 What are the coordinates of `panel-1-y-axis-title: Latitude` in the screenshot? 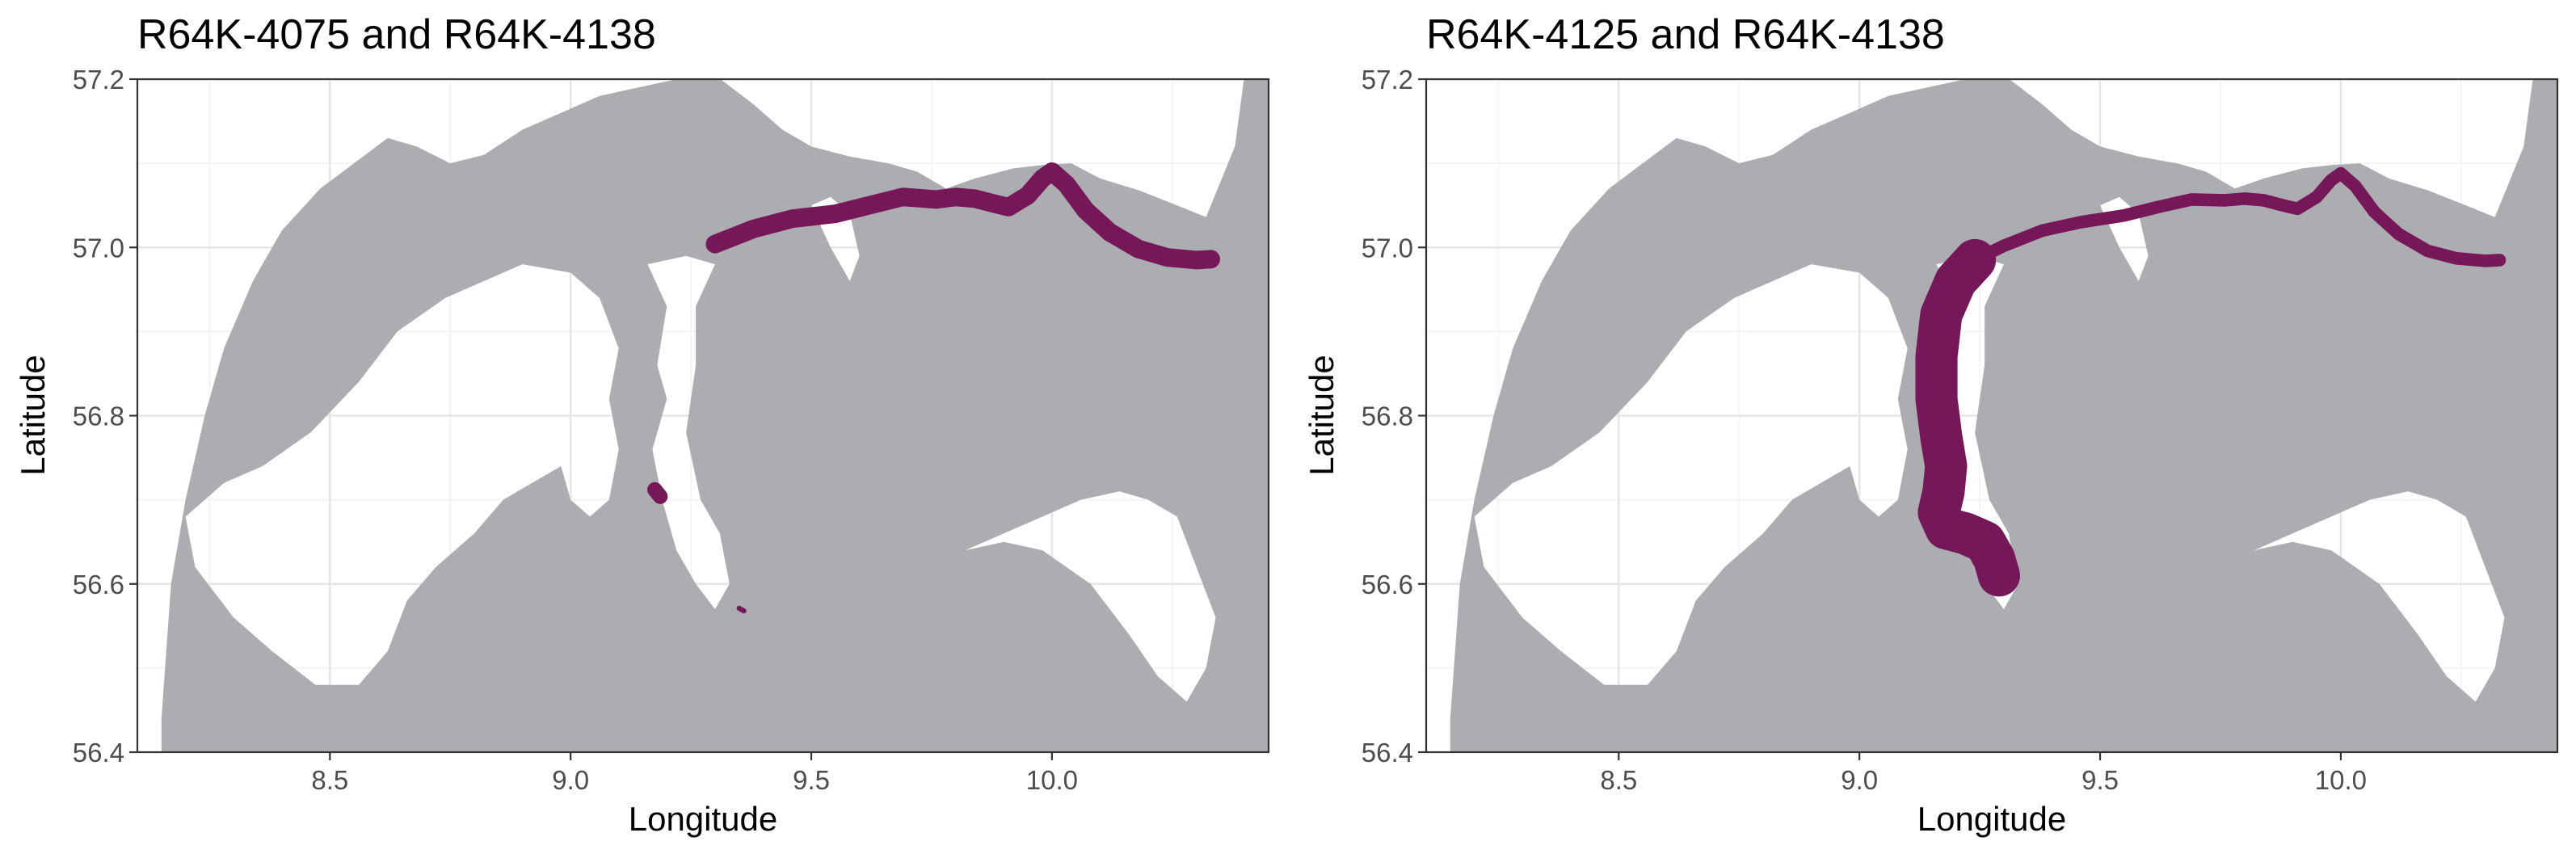 It's located at (33, 415).